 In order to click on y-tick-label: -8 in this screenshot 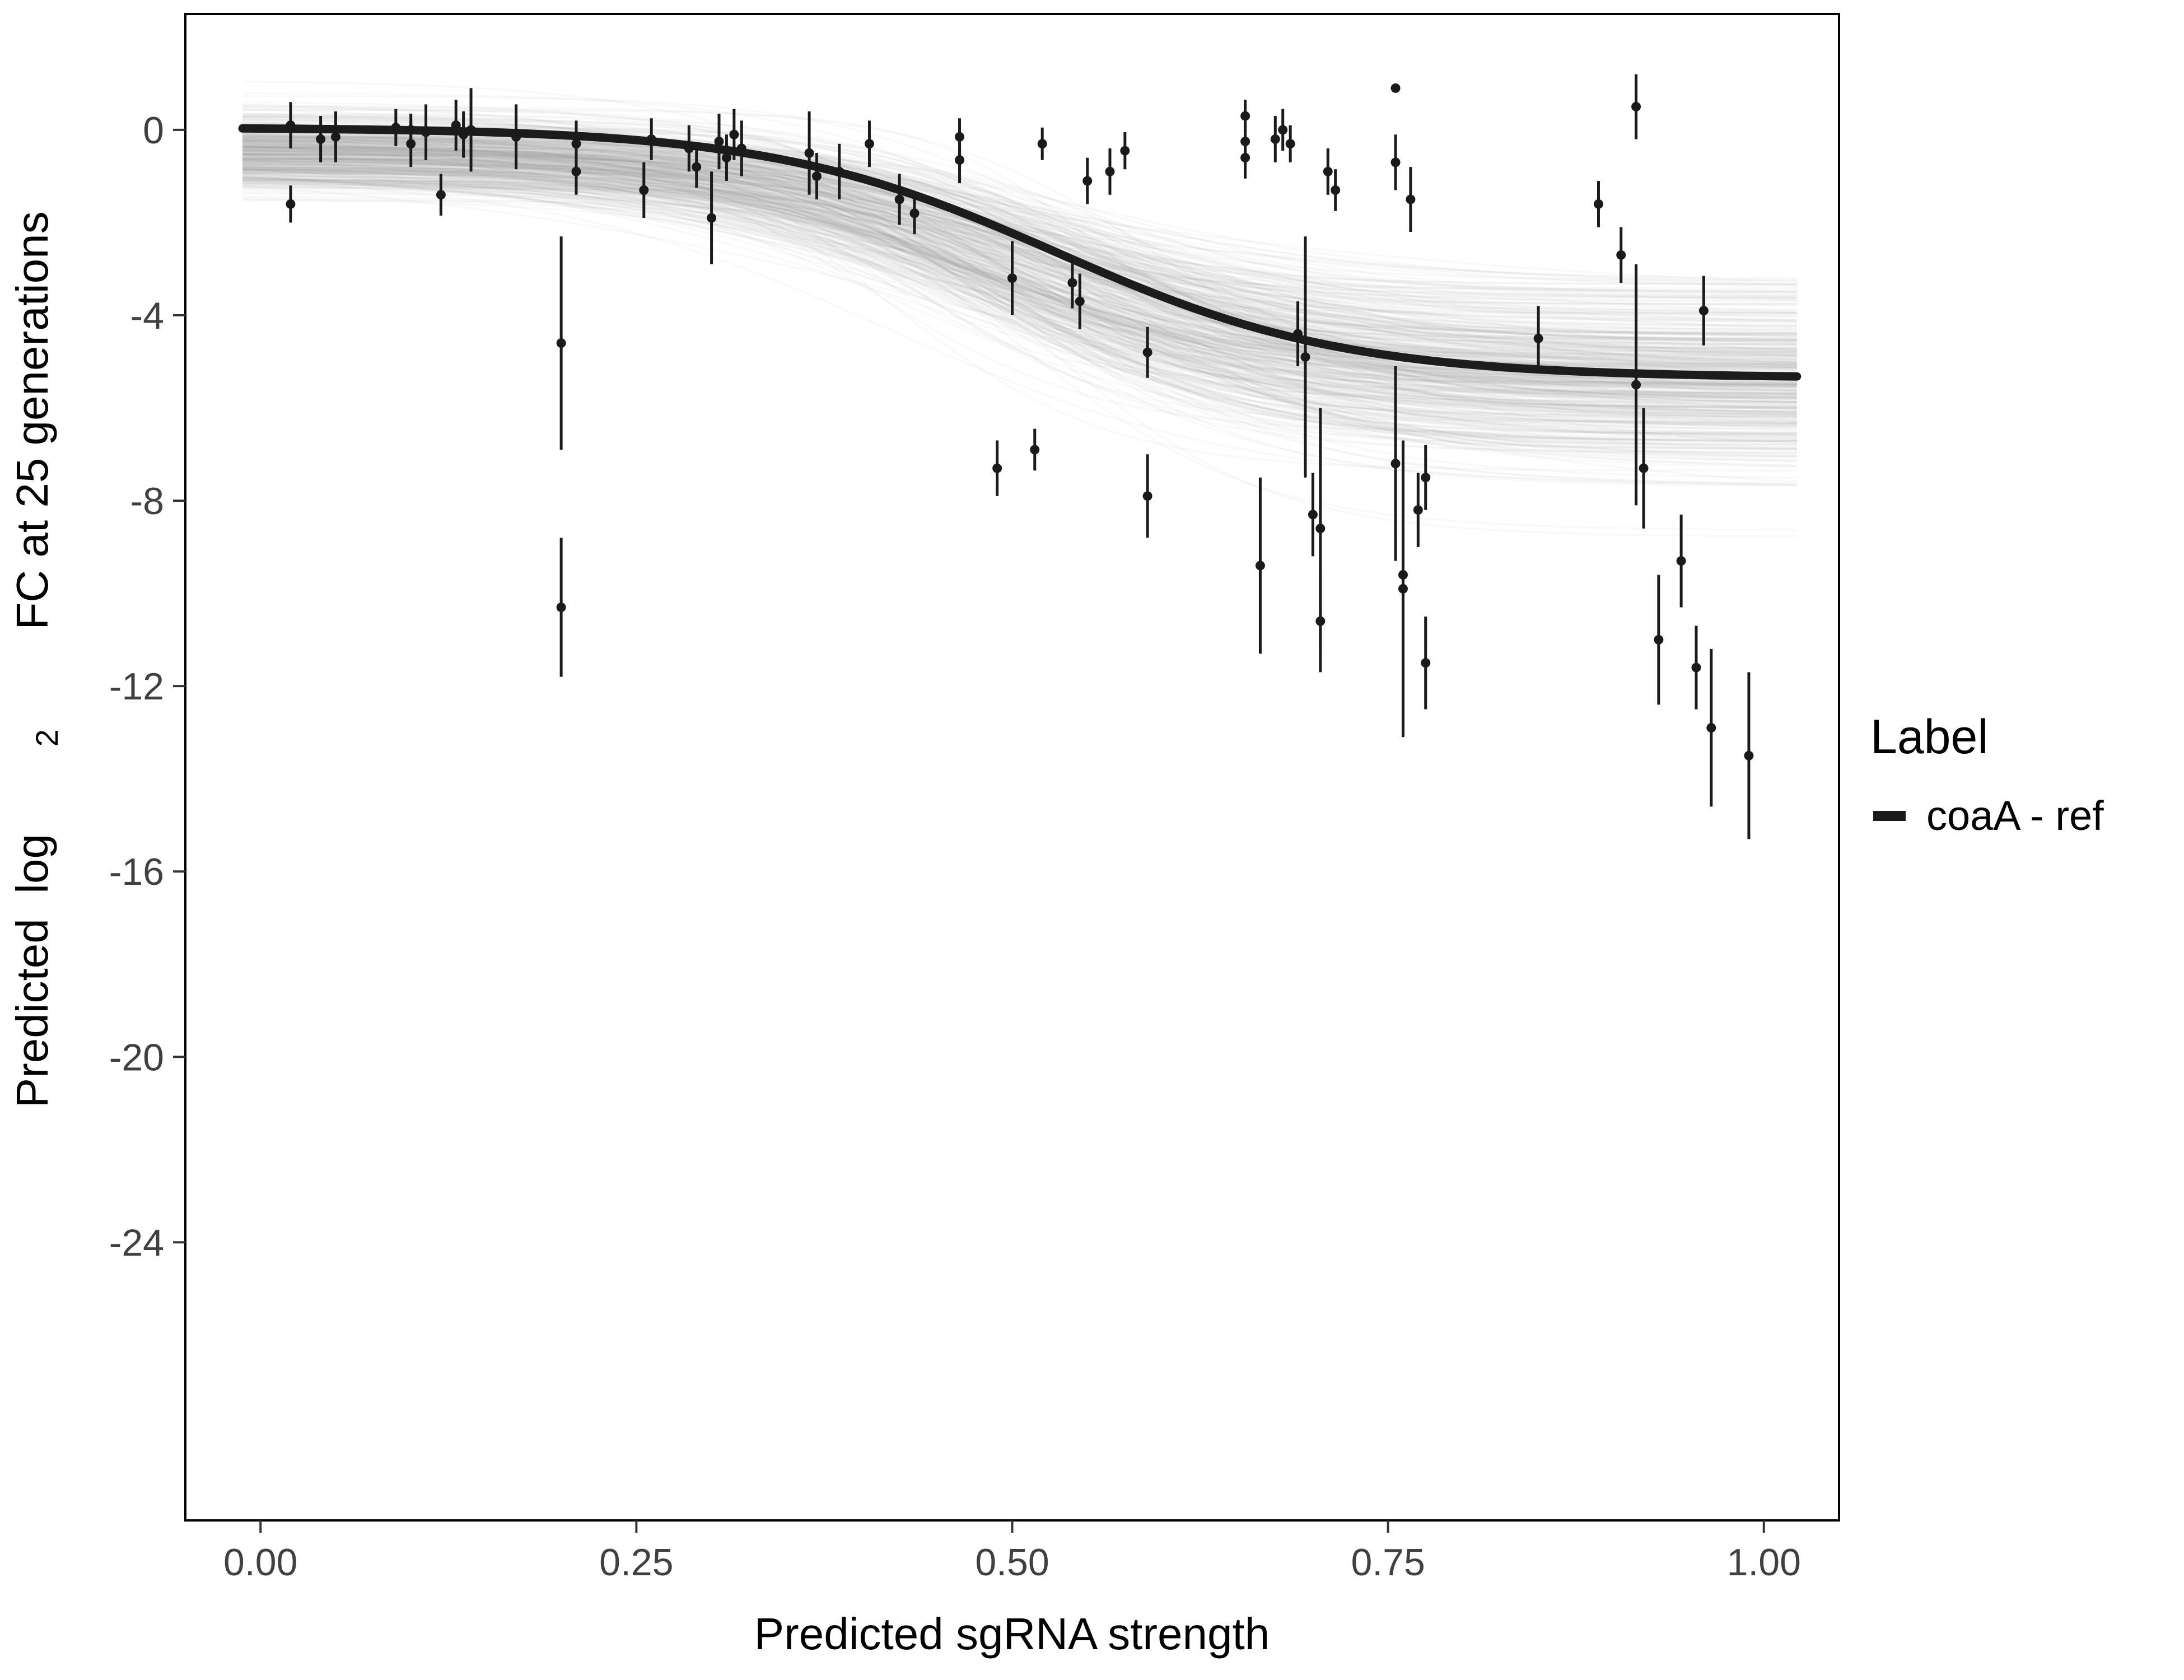, I will do `click(147, 501)`.